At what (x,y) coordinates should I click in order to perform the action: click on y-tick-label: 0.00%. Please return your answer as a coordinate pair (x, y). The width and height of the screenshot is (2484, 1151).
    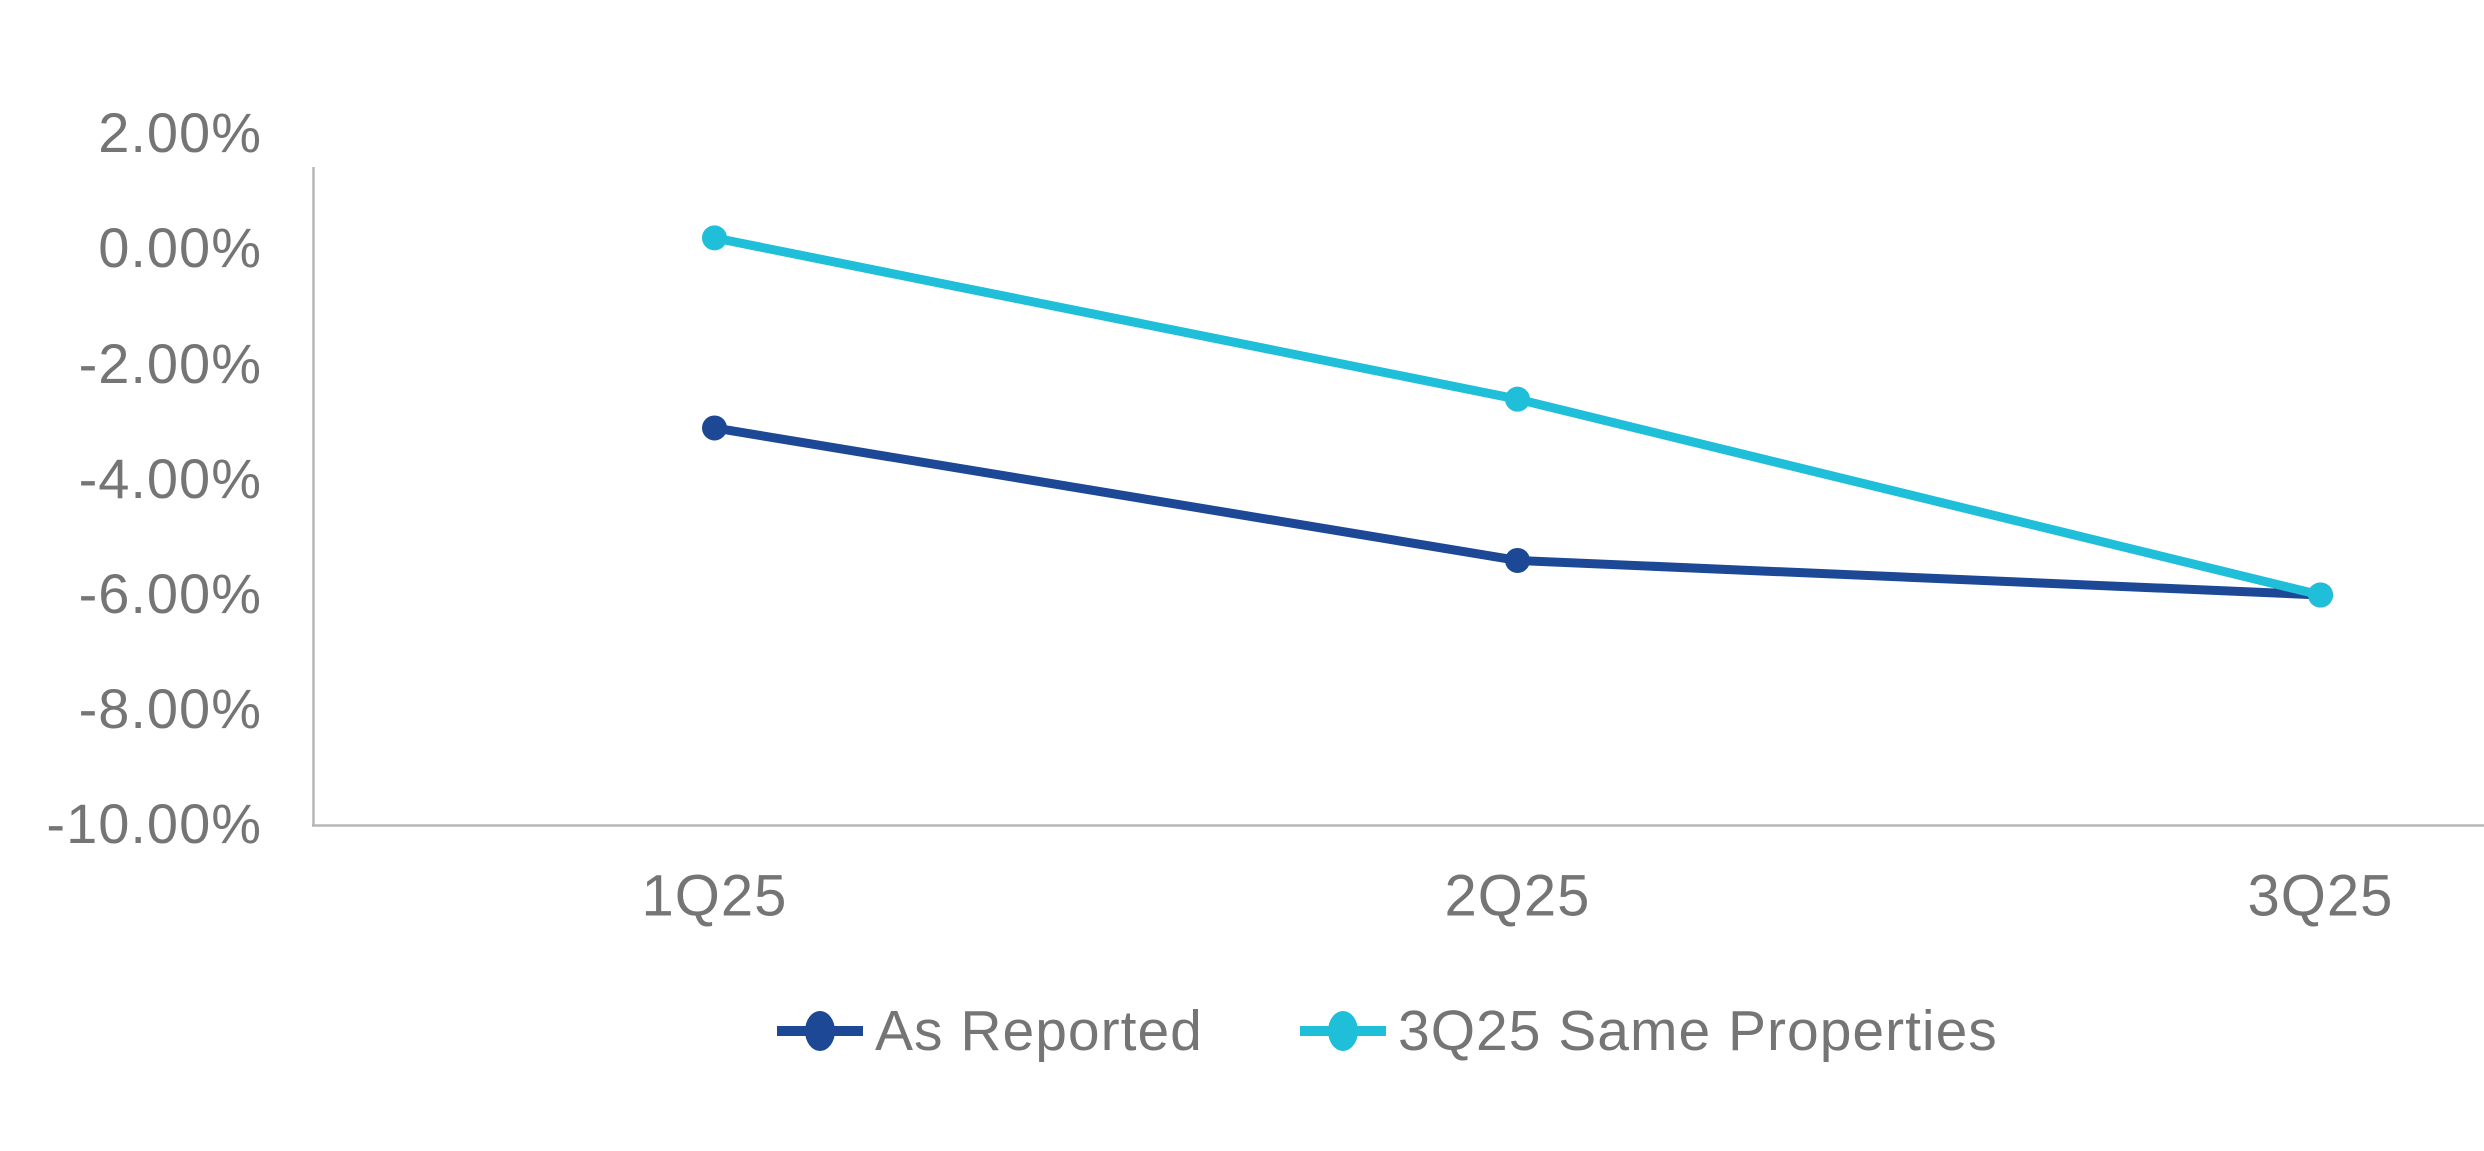
    Looking at the image, I should click on (180, 248).